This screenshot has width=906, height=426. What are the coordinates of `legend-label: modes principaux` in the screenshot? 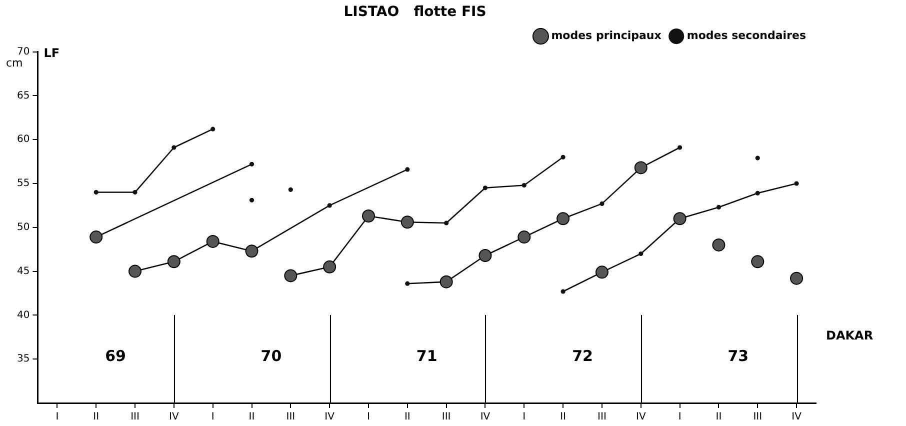 It's located at (606, 35).